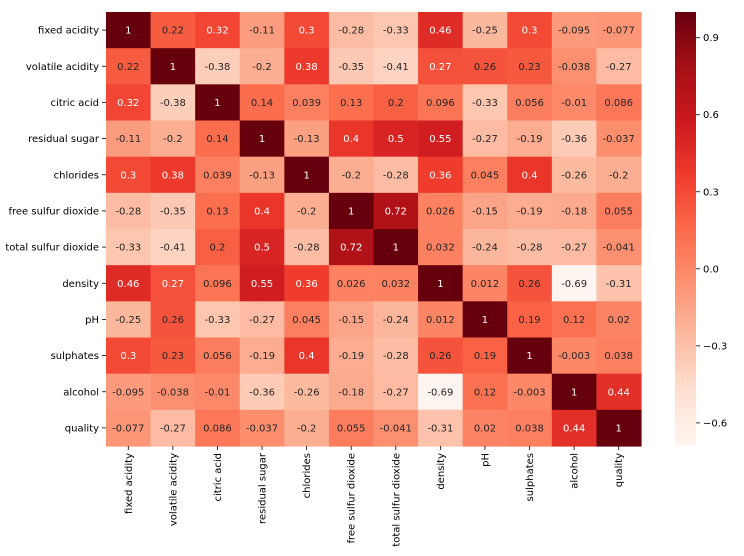 This screenshot has height=556, width=744. I want to click on heatmap-cell-value: -0.095, so click(128, 392).